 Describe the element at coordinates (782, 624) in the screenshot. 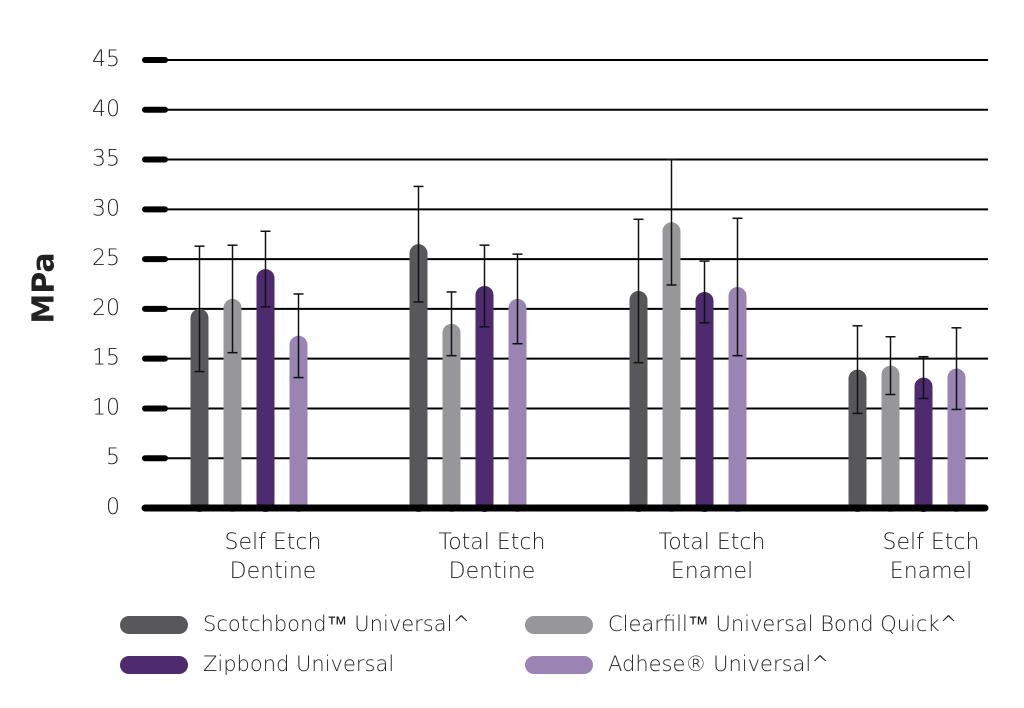

I see `legend-label: Clearfill™ Universal Bond Quick^` at that location.